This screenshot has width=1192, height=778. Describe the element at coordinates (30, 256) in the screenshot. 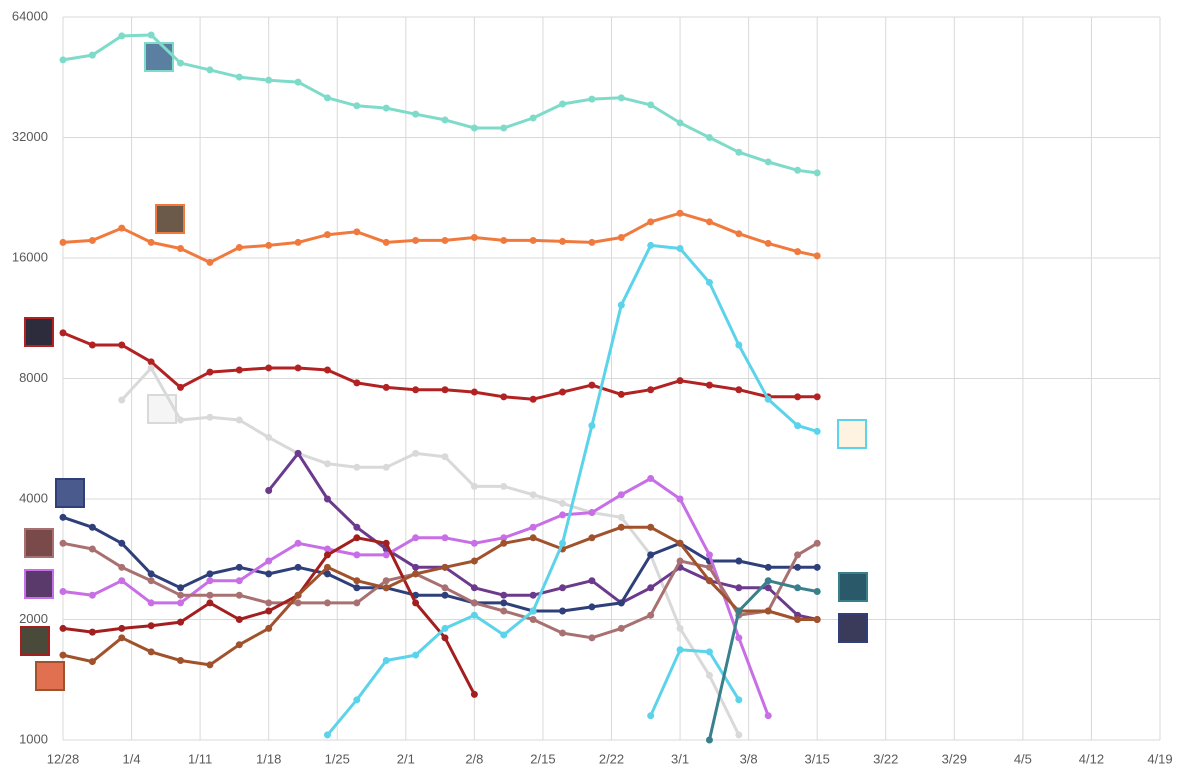

I see `y-tick-label: 16000` at that location.